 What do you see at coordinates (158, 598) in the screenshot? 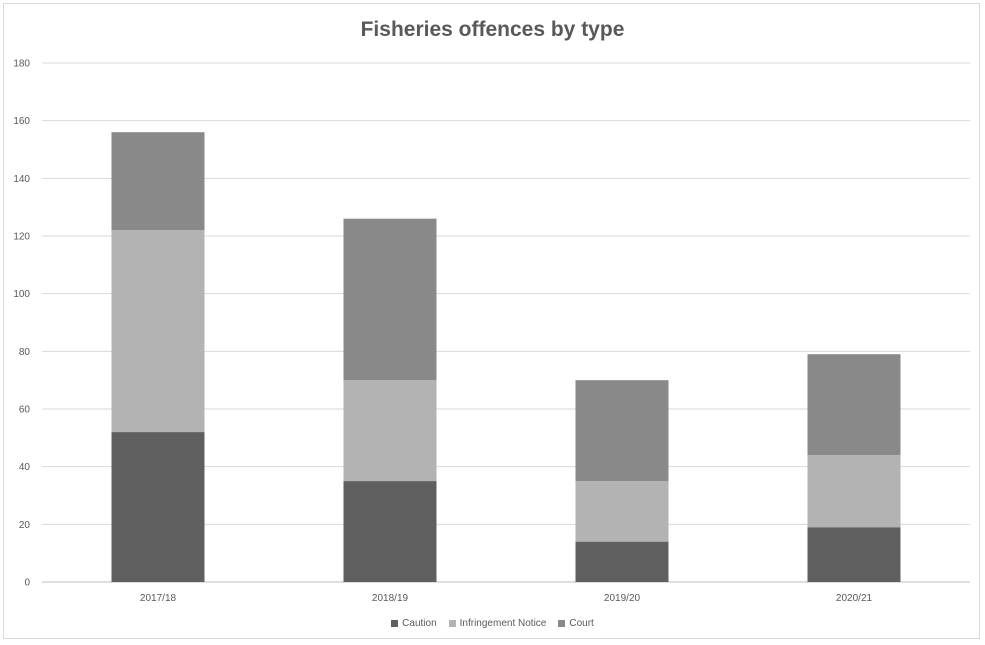
I see `x-tick-label: 2017/18` at bounding box center [158, 598].